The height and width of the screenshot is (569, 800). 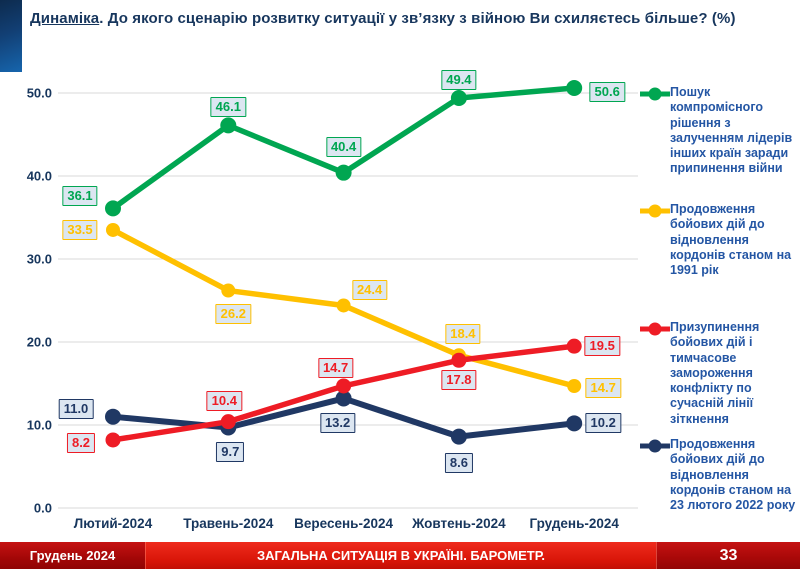 I want to click on data-label: 19.5, so click(x=602, y=346).